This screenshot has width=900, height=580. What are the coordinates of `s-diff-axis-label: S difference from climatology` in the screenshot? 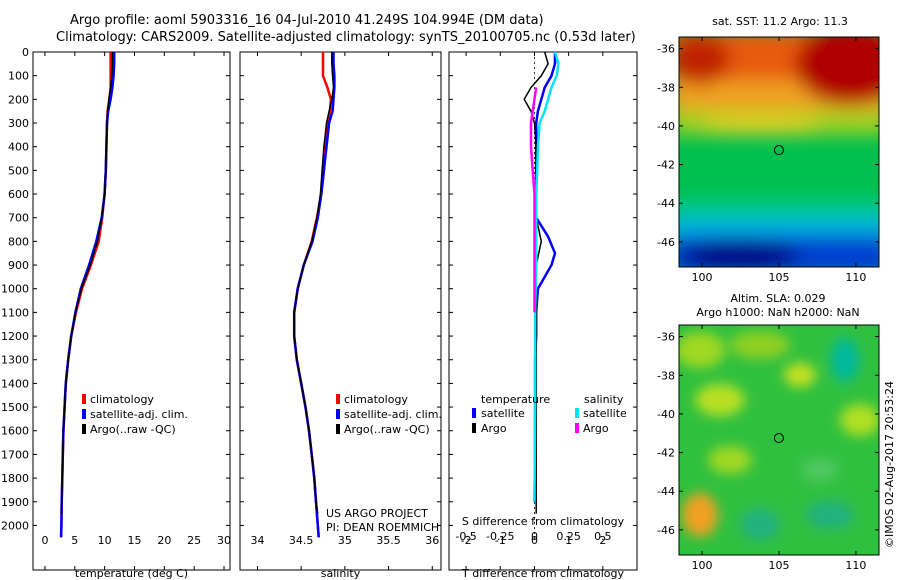 It's located at (543, 521).